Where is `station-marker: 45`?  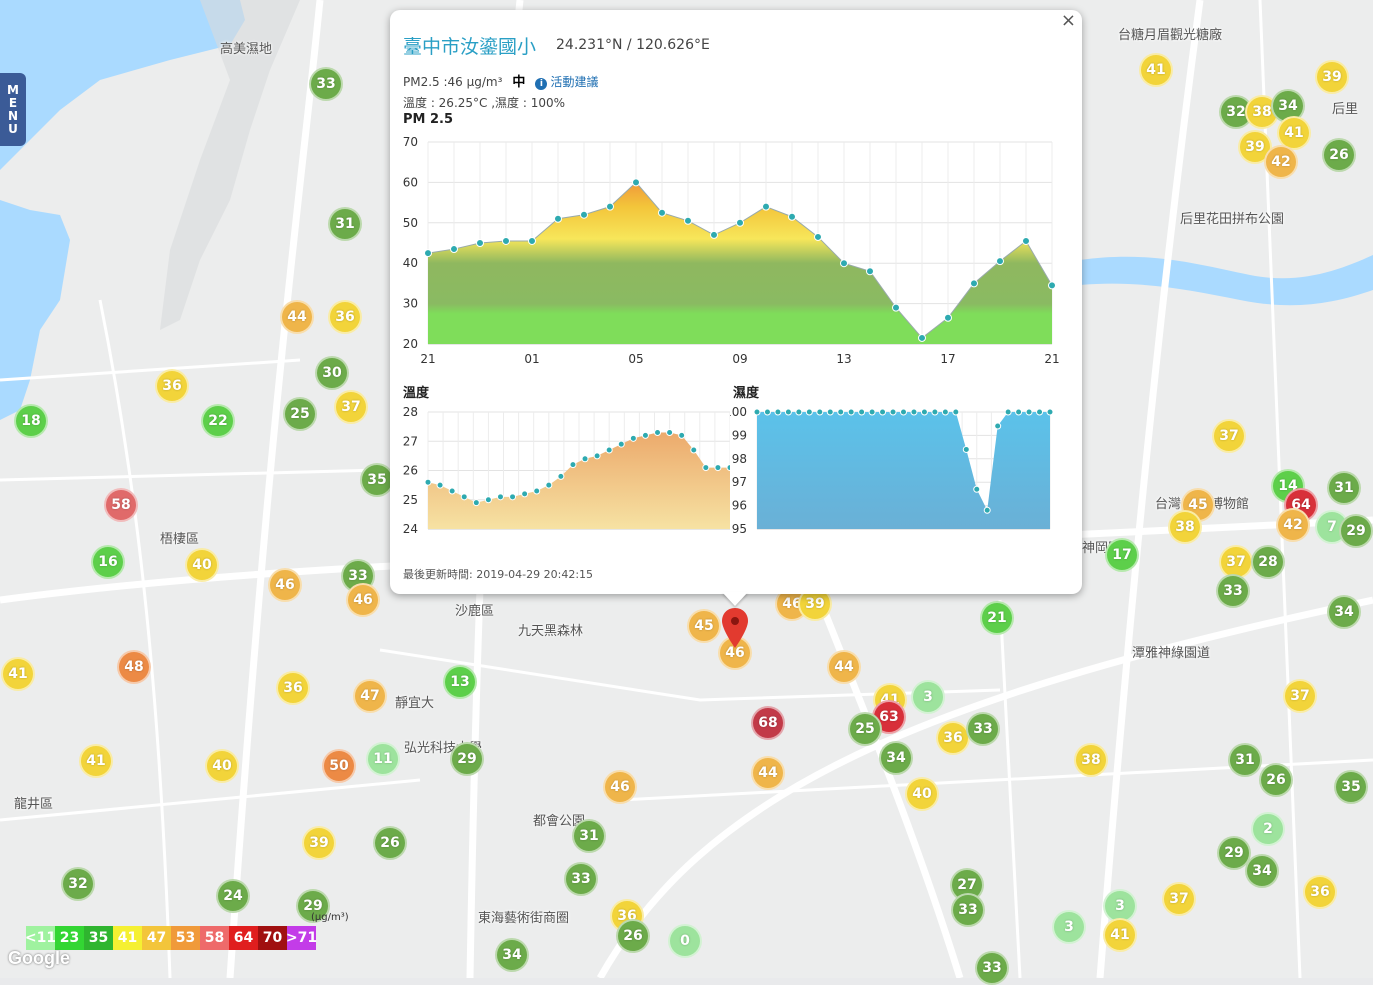 station-marker: 45 is located at coordinates (704, 626).